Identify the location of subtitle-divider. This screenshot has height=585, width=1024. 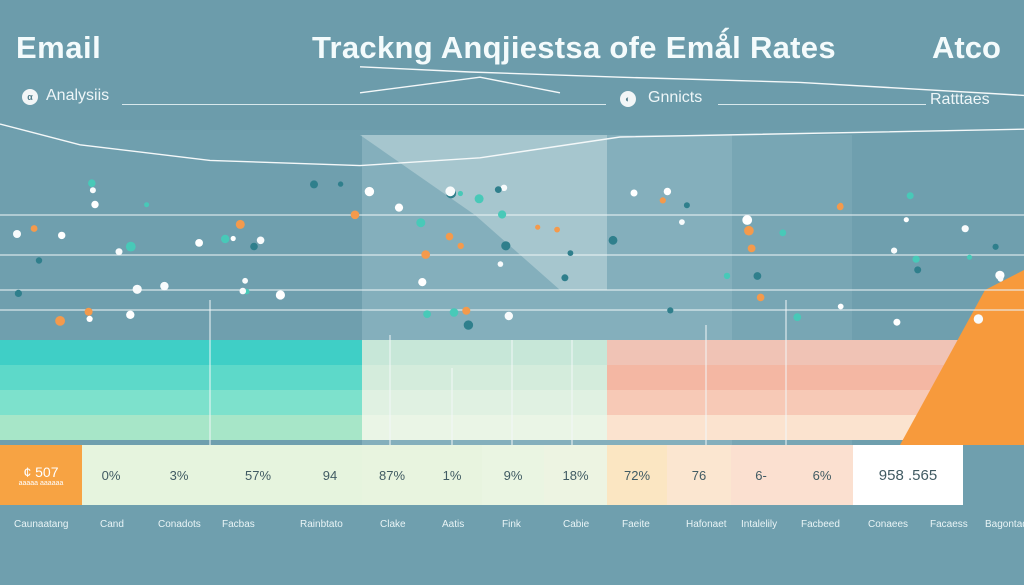
(364, 104).